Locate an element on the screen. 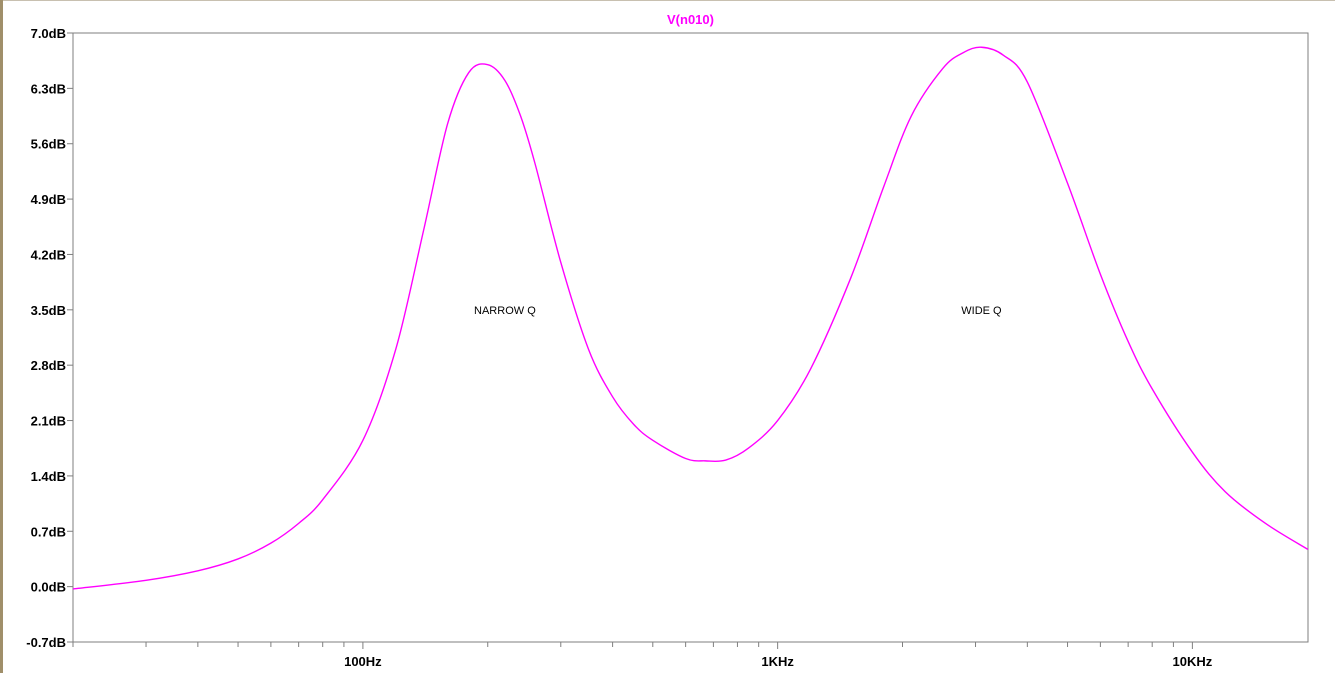 This screenshot has height=673, width=1335. annotation-layer: NARROW Q WIDE Q is located at coordinates (738, 311).